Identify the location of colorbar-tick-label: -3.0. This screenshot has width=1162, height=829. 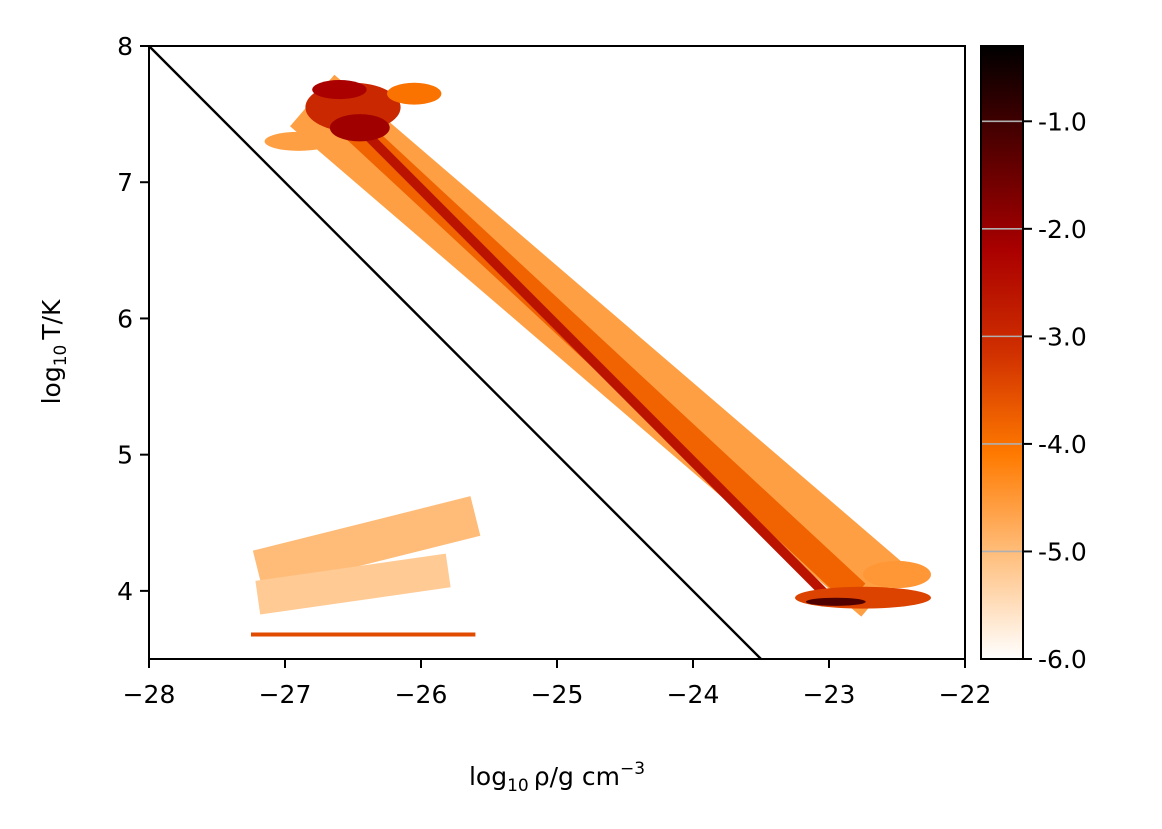
(1062, 336).